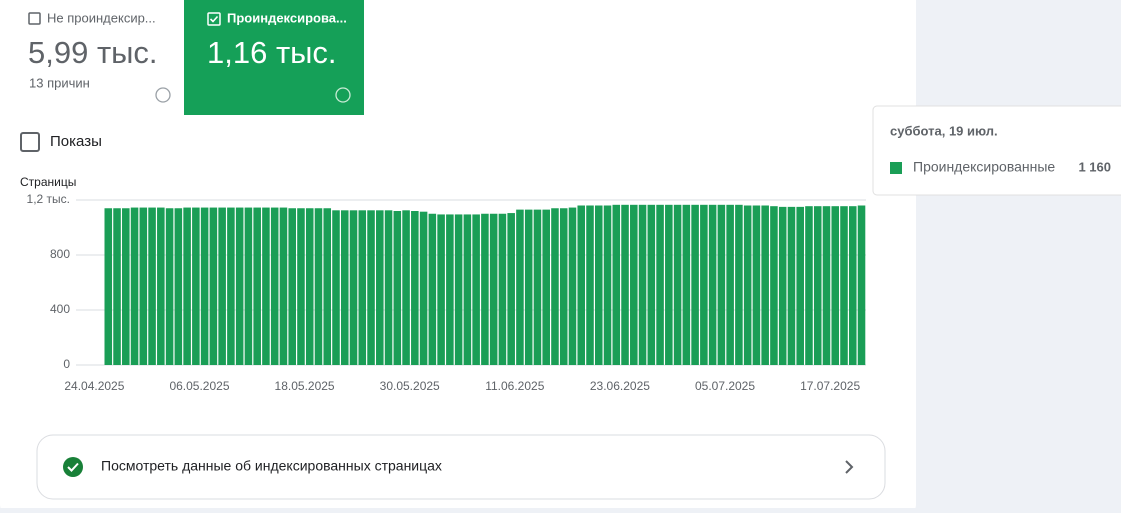 Image resolution: width=1121 pixels, height=513 pixels. I want to click on link-box, so click(461, 467).